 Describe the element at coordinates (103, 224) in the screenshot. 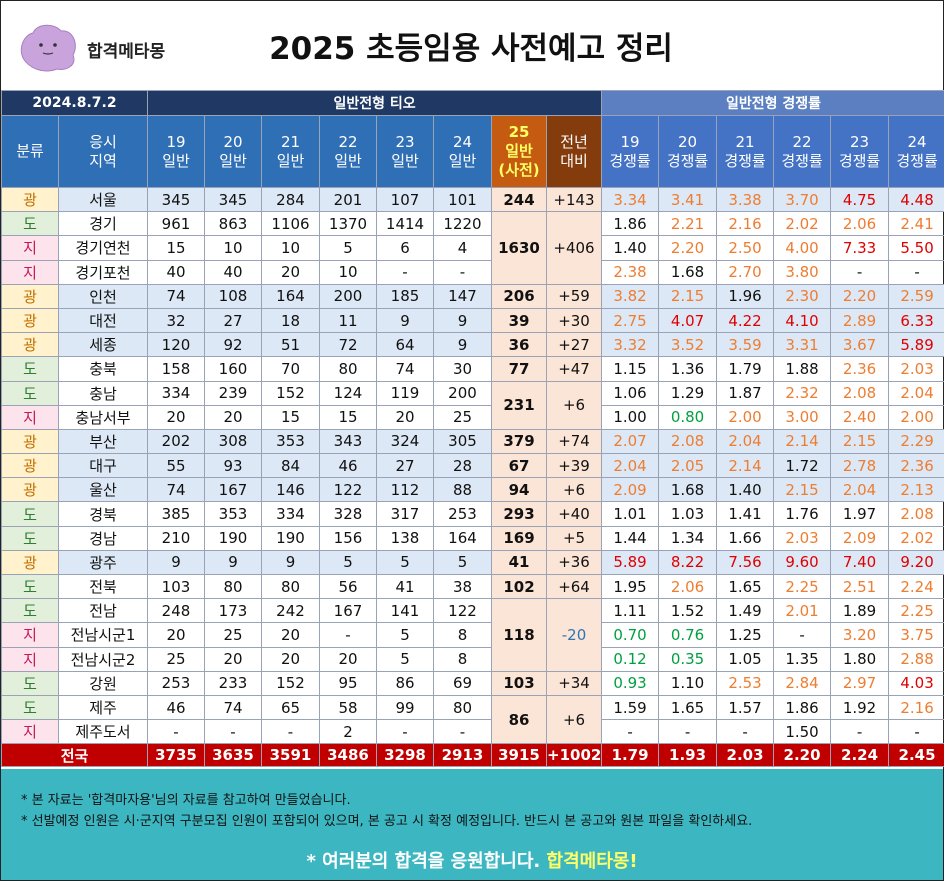

I see `region: 경기` at that location.